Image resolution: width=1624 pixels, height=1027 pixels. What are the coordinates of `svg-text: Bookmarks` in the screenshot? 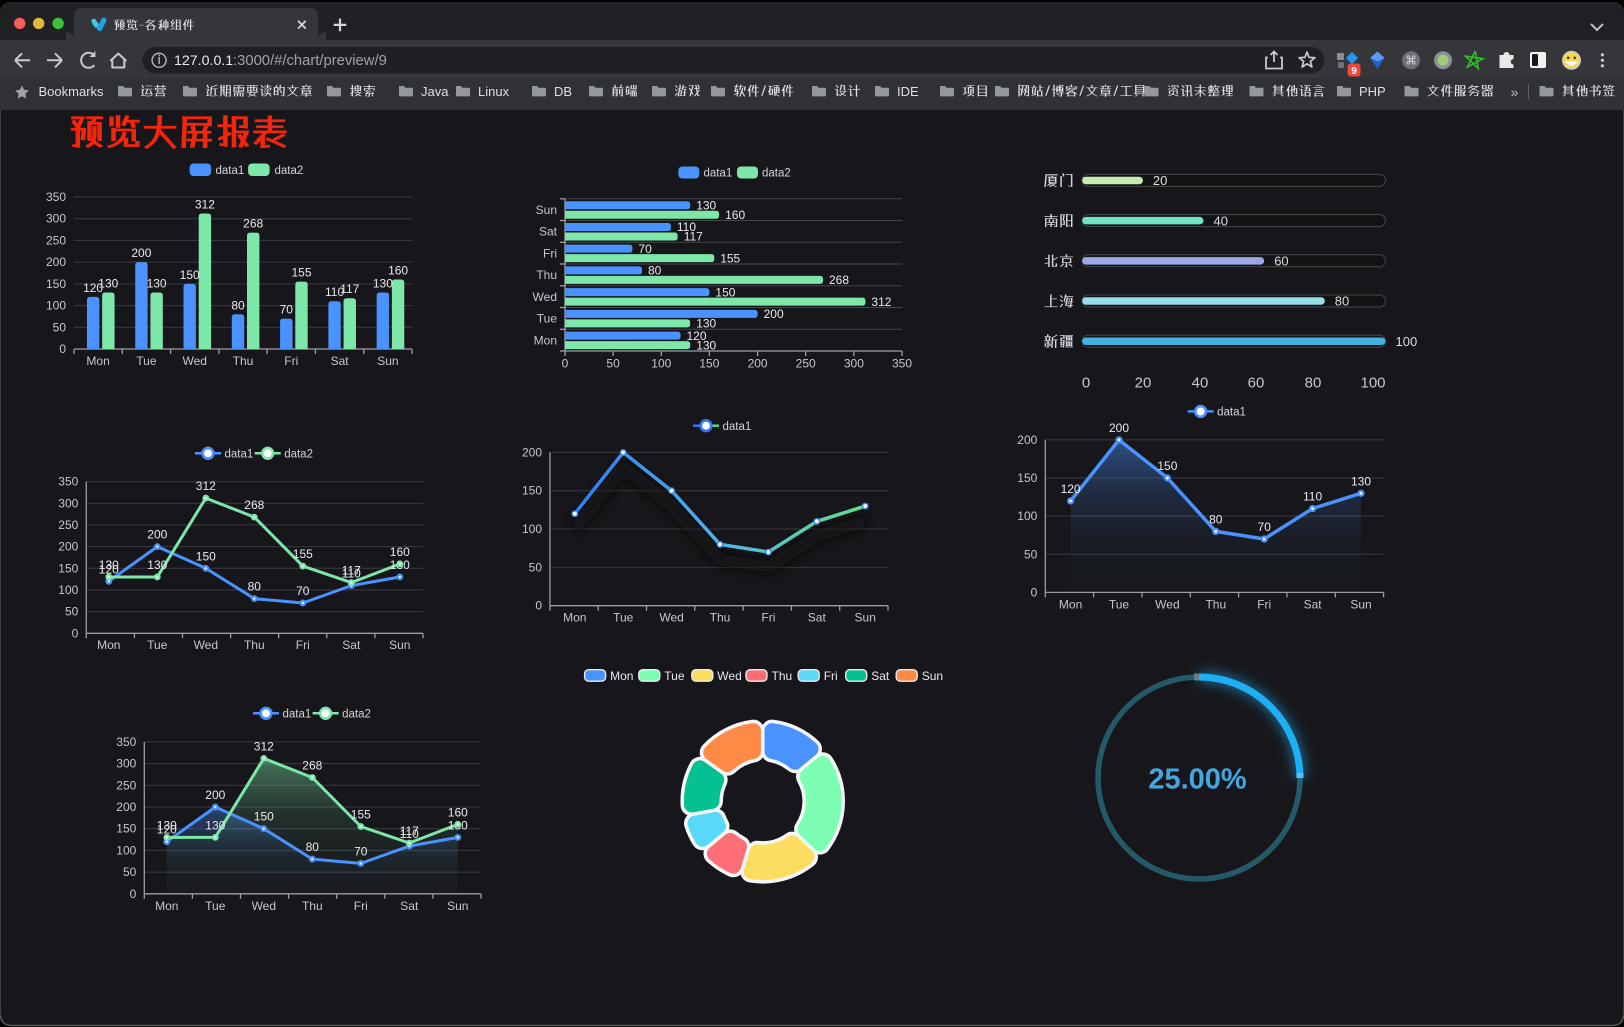 It's located at (72, 91).